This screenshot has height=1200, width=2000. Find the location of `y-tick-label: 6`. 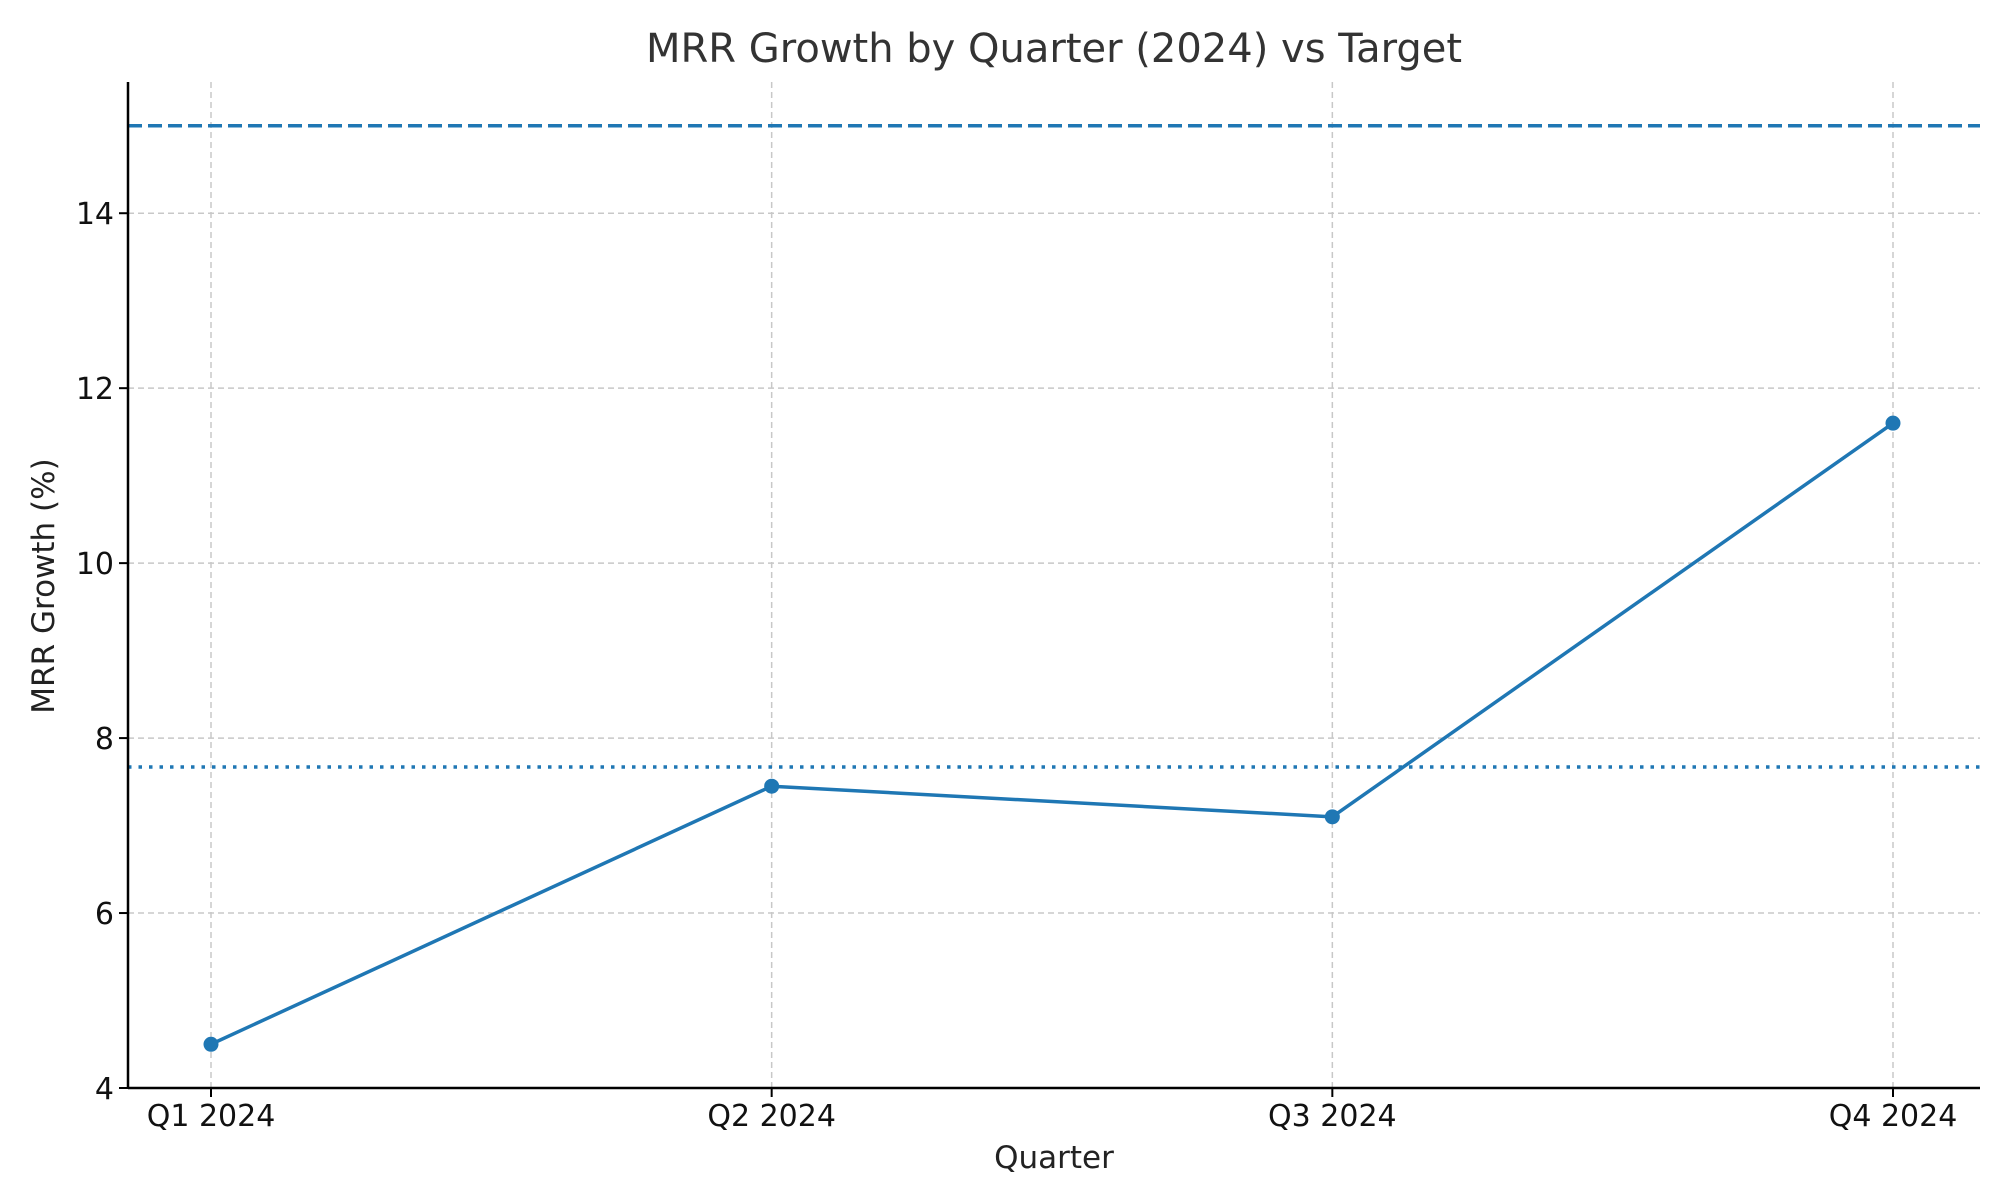

y-tick-label: 6 is located at coordinates (104, 914).